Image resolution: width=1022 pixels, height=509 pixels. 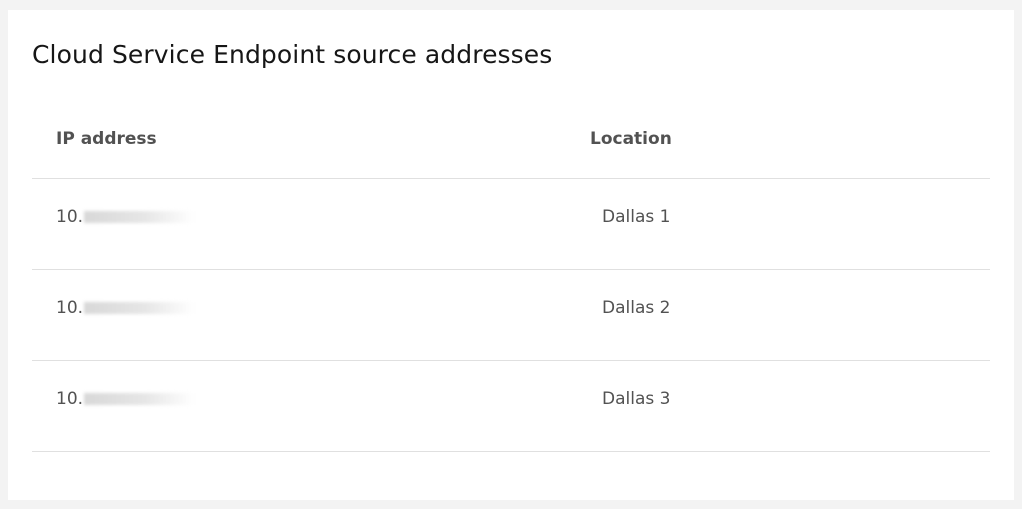 I want to click on column-header-ip: IP address, so click(x=106, y=139).